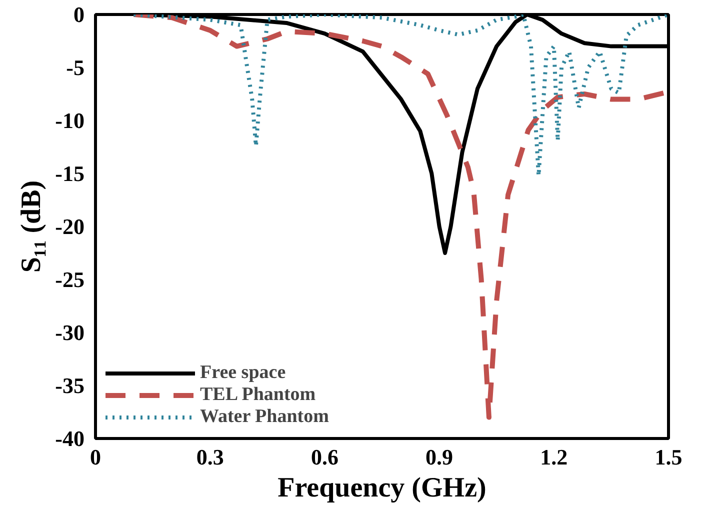 This screenshot has width=703, height=506. I want to click on y-tick-label: -20, so click(69, 226).